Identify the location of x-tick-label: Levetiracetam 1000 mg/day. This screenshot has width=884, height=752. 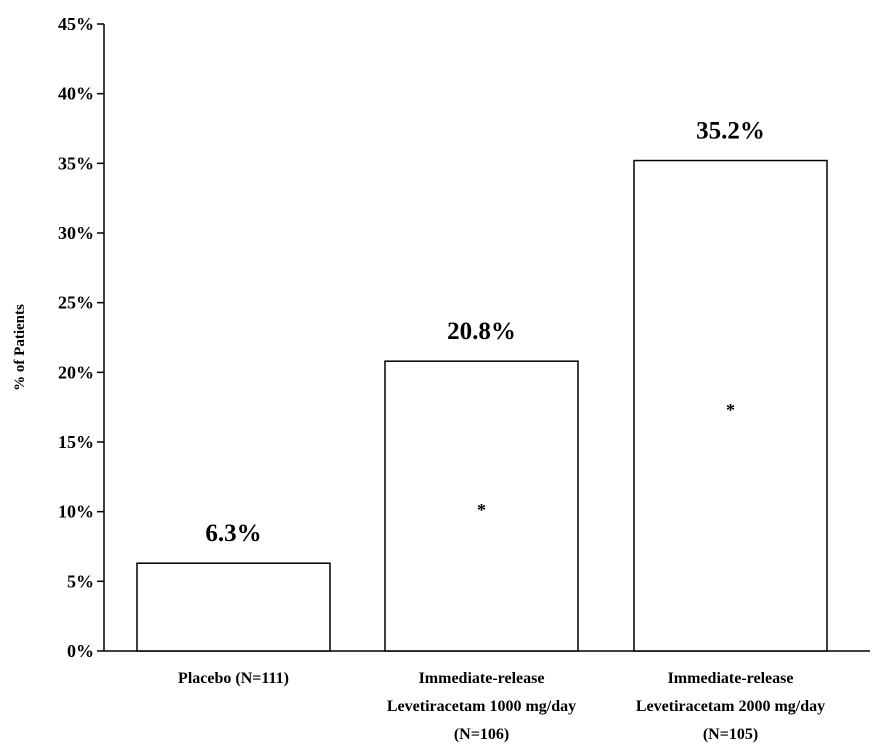
(481, 706).